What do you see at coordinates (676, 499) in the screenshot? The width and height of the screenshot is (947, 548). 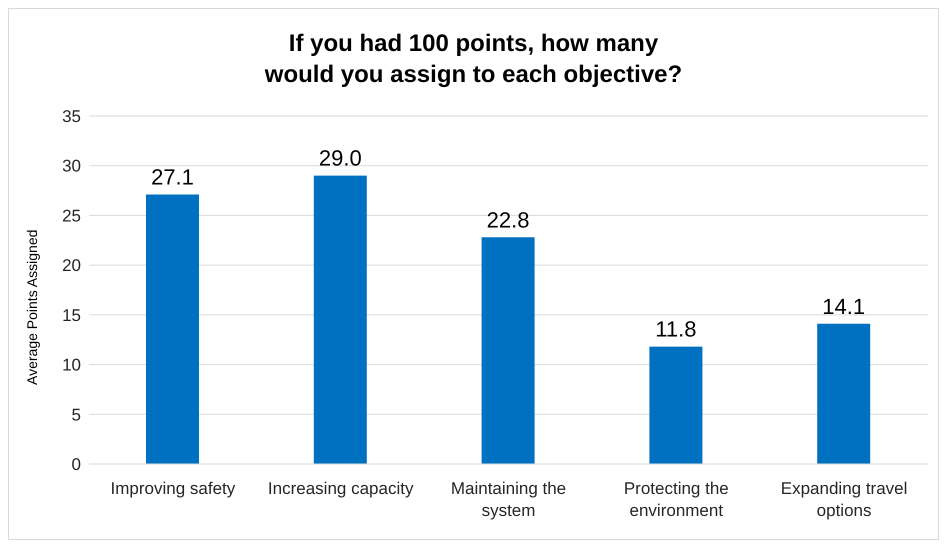 I see `x-tick-label: Protecting the environment` at bounding box center [676, 499].